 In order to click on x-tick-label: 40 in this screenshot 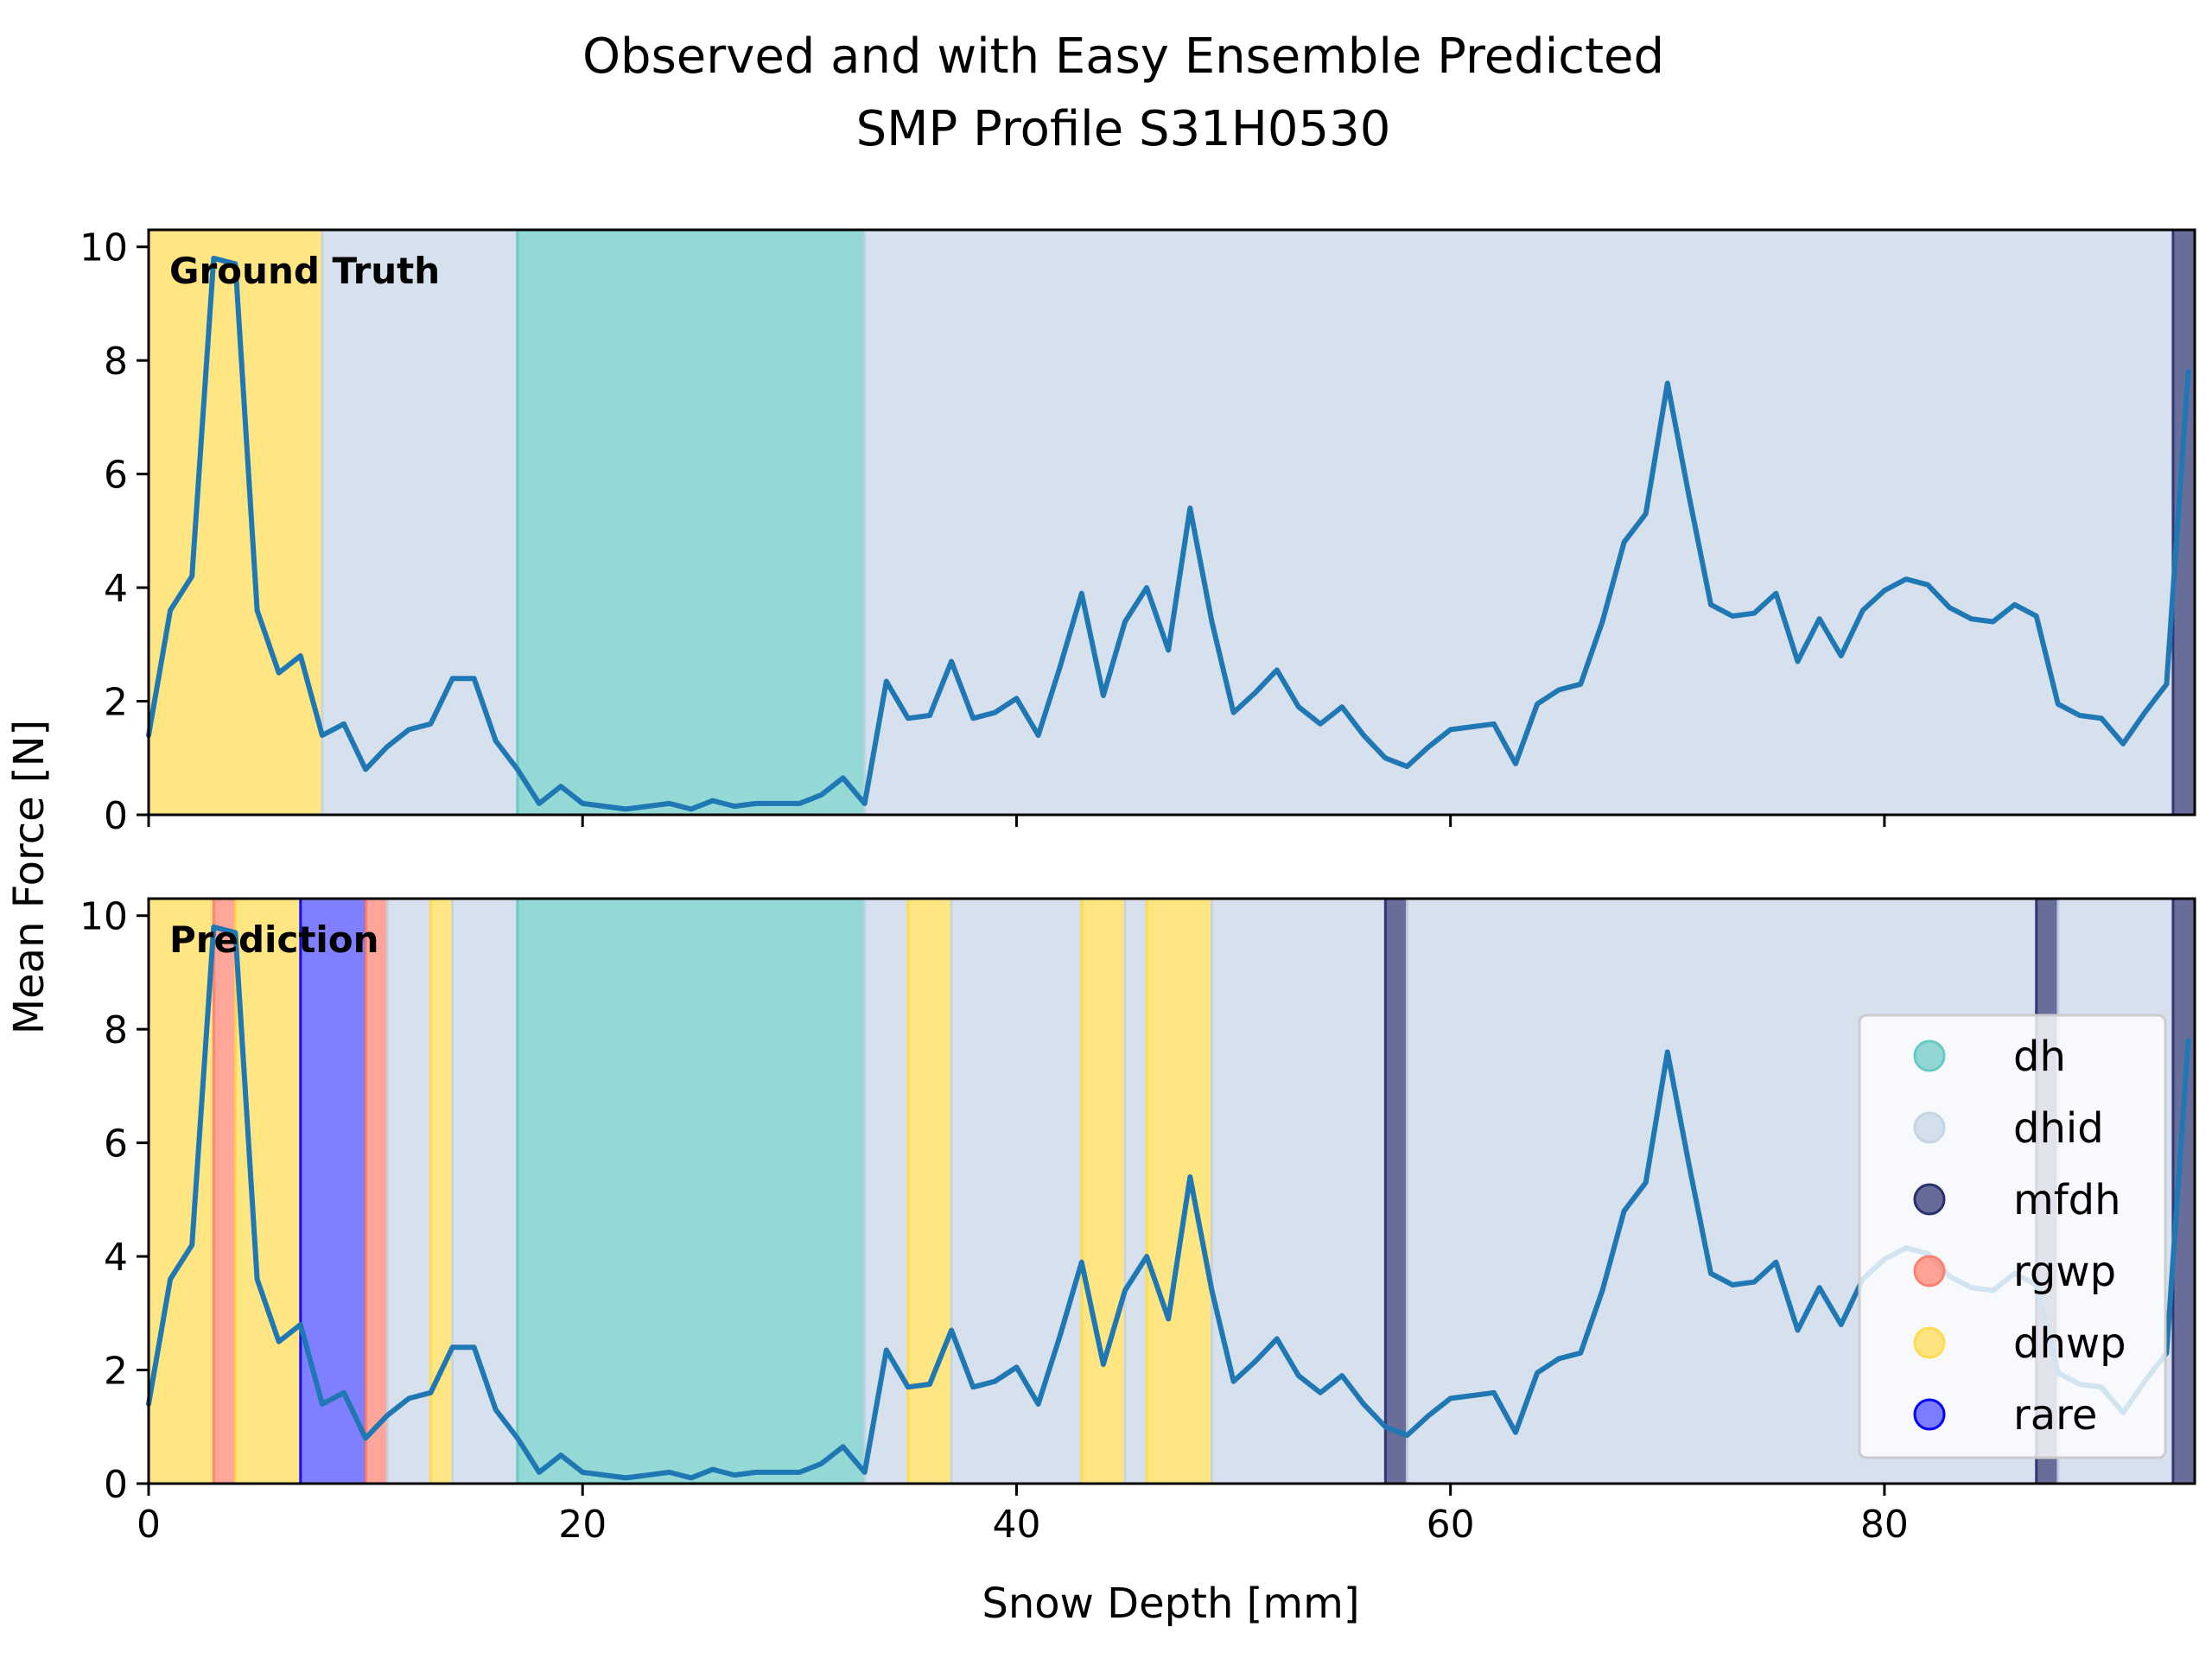, I will do `click(1016, 1525)`.